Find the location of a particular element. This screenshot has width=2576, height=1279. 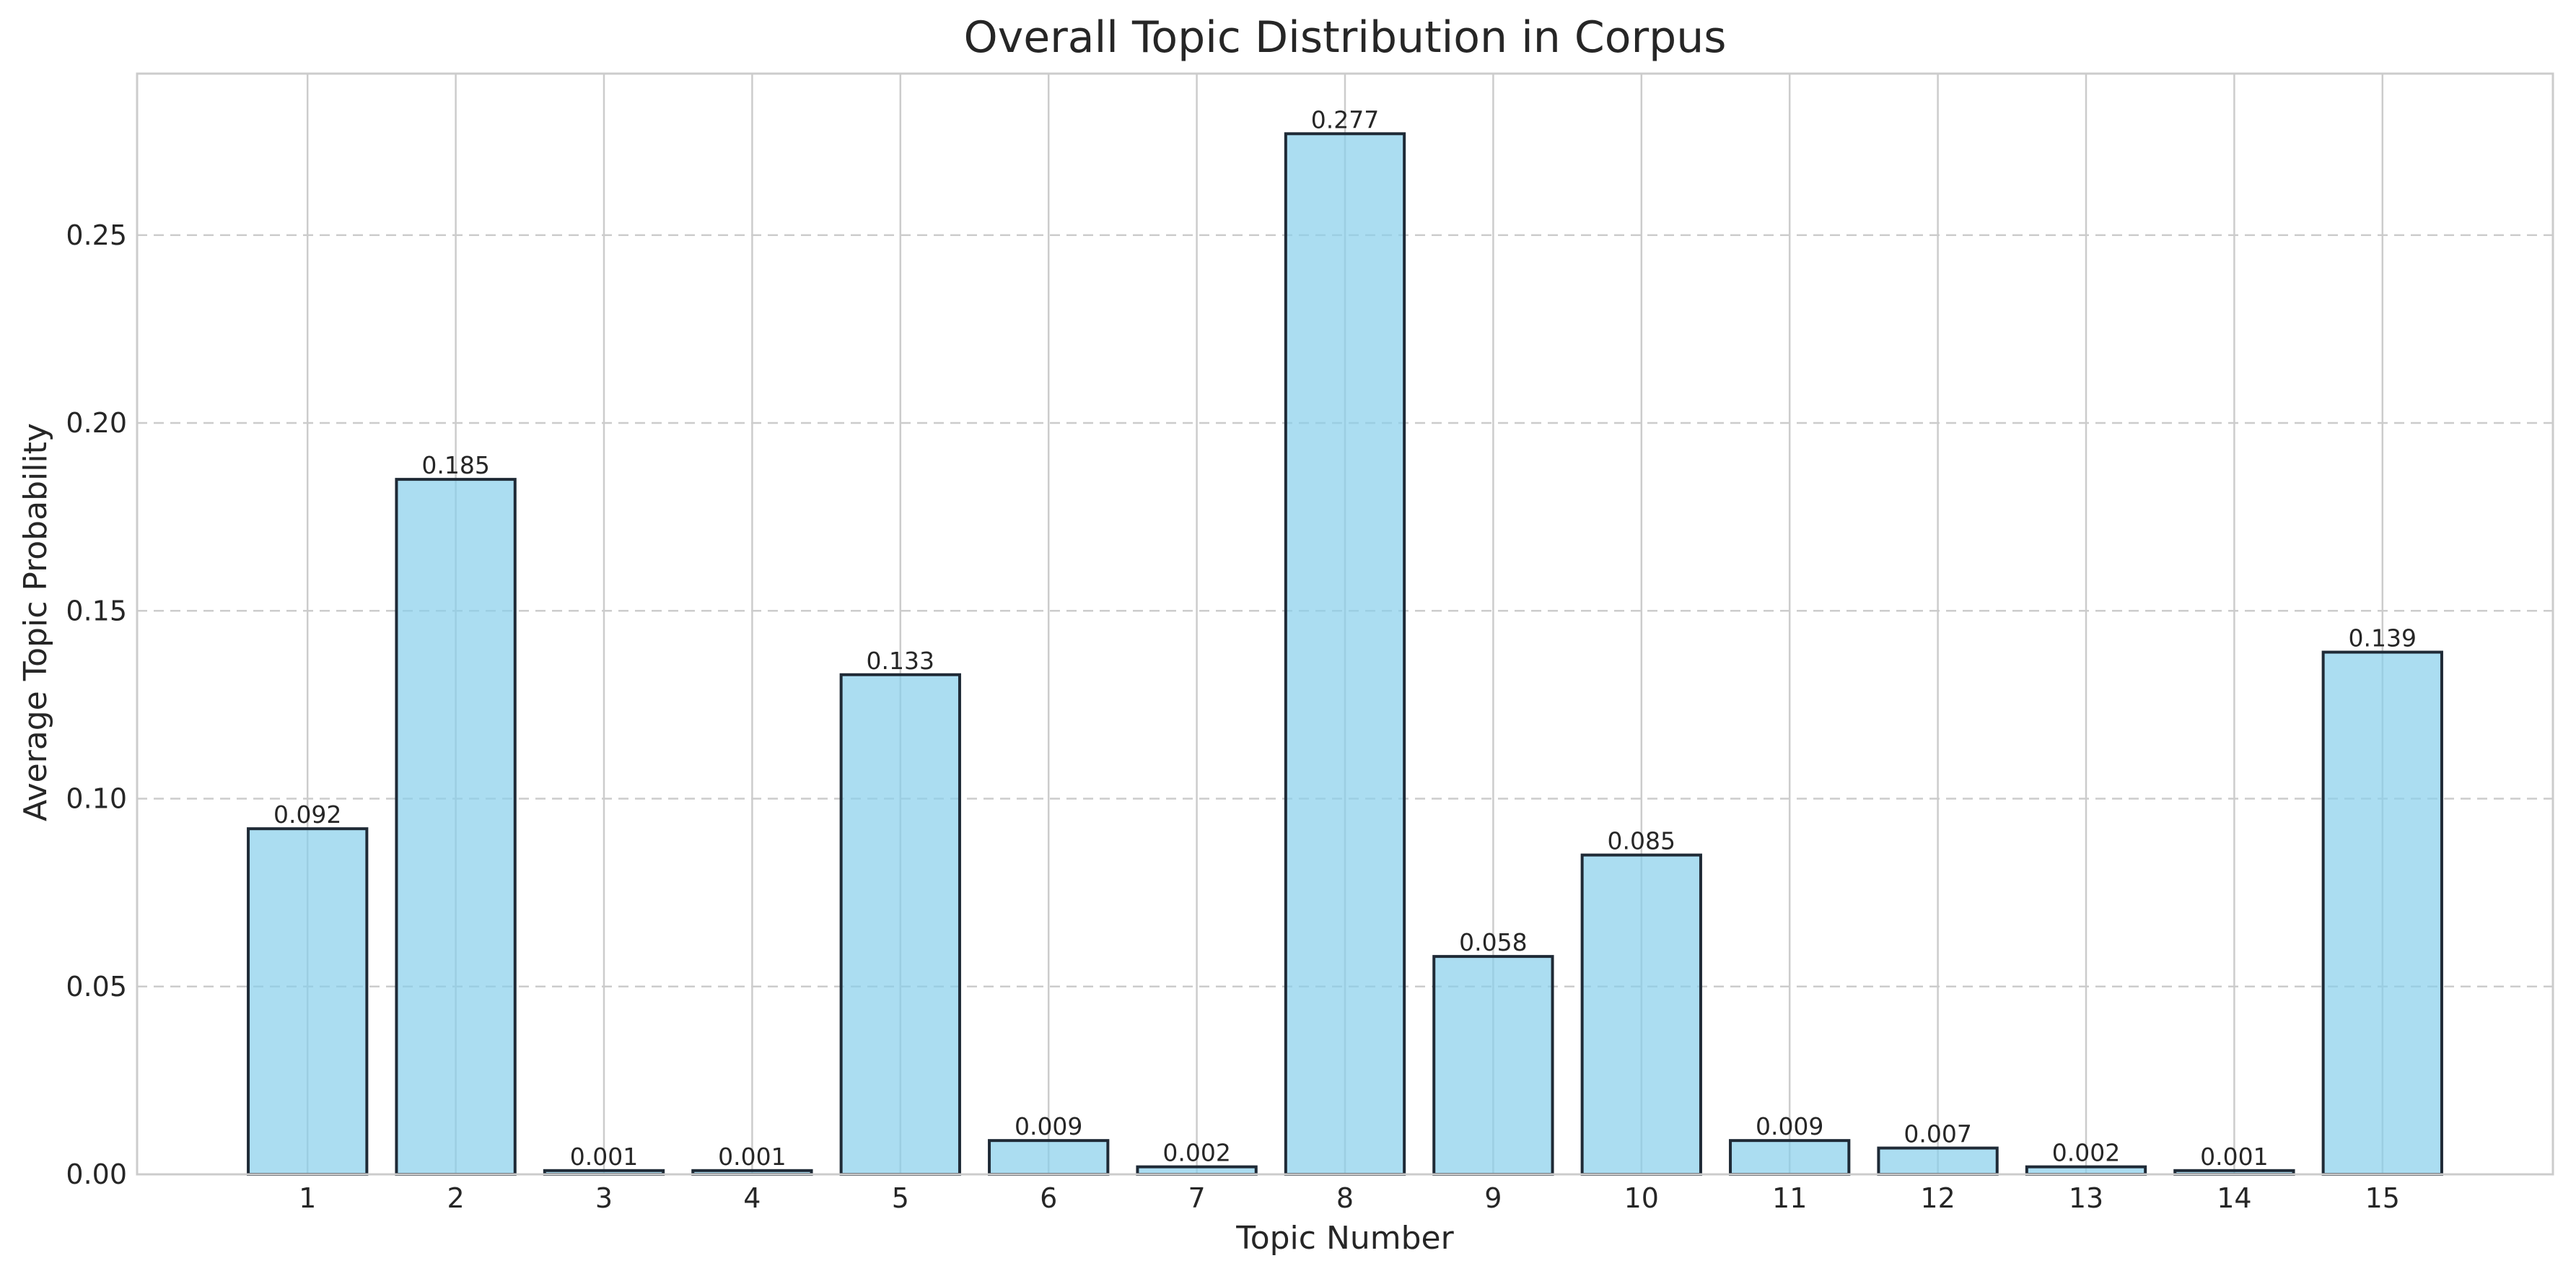

x-tick-label: 4 is located at coordinates (752, 1198).